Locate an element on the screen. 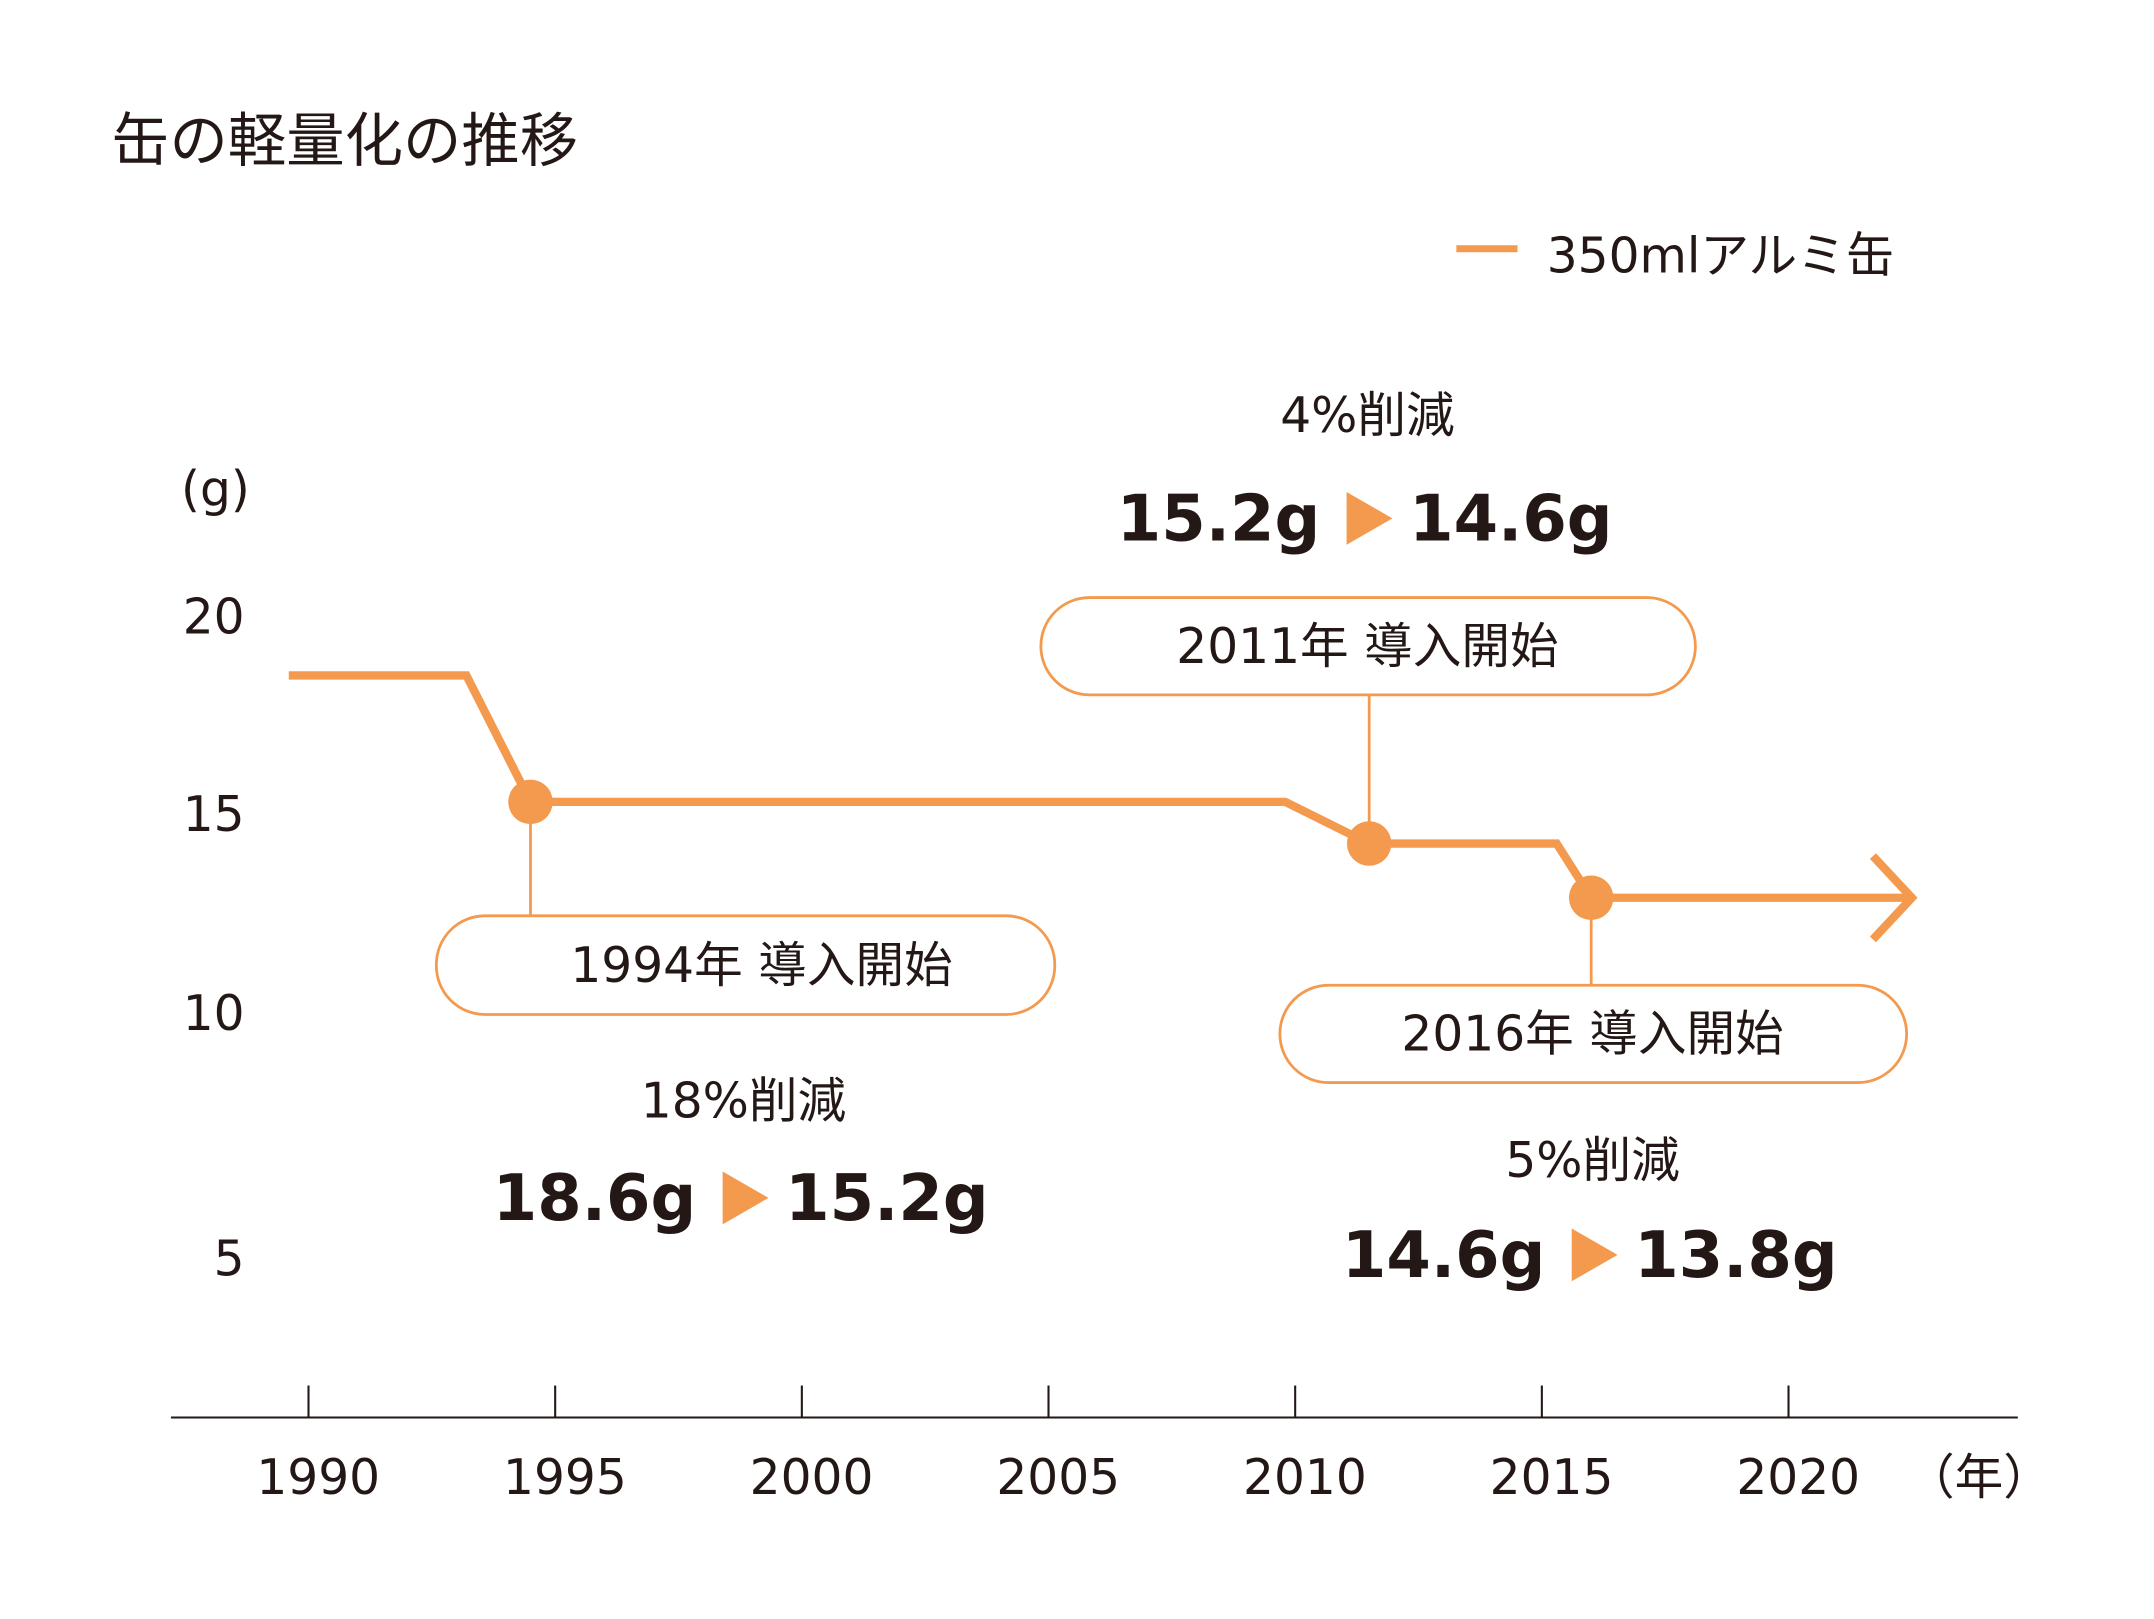  y-tick-label: 20 is located at coordinates (214, 618).